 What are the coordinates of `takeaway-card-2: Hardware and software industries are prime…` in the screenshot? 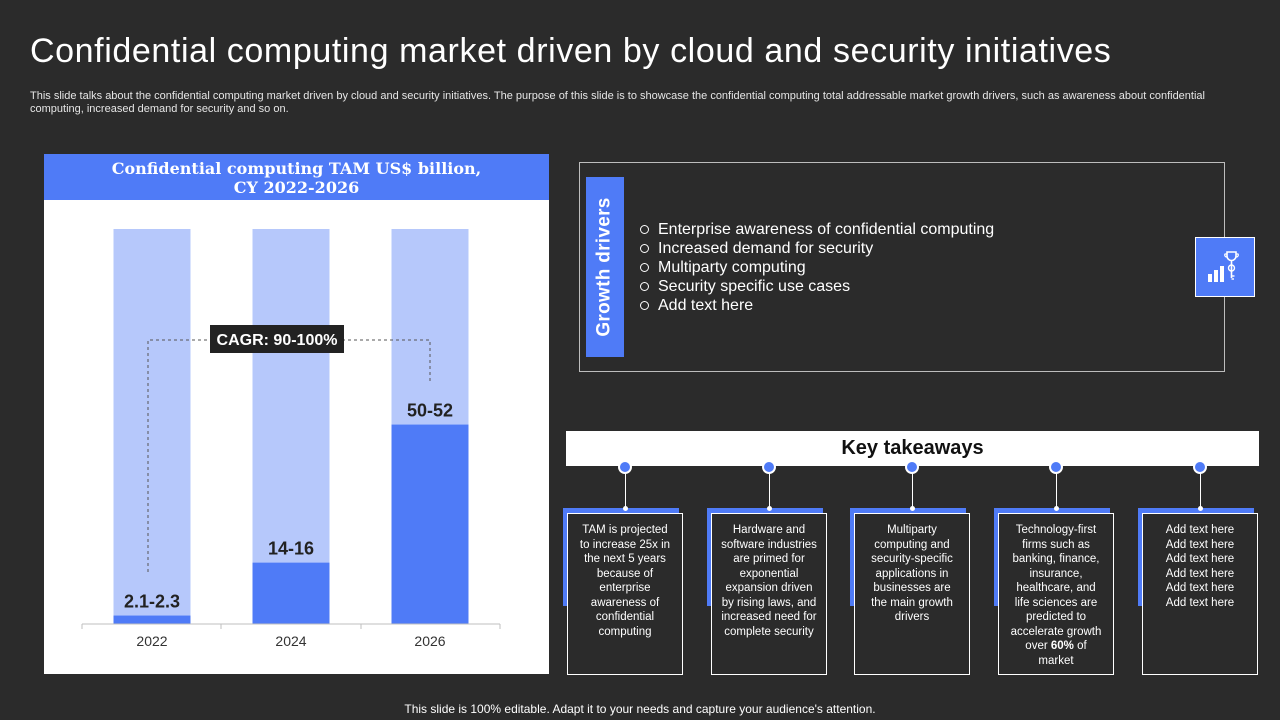 It's located at (769, 594).